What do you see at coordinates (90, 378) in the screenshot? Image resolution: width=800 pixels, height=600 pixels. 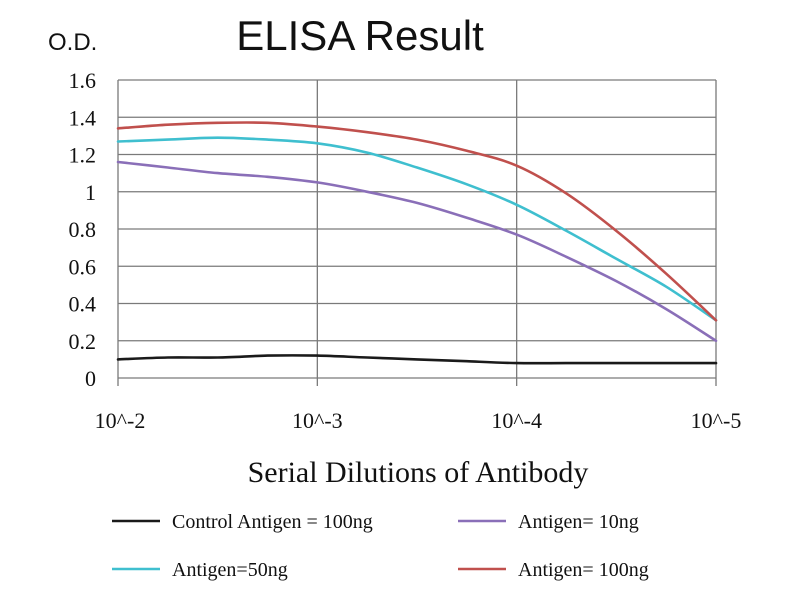 I see `y-tick-label: 0` at bounding box center [90, 378].